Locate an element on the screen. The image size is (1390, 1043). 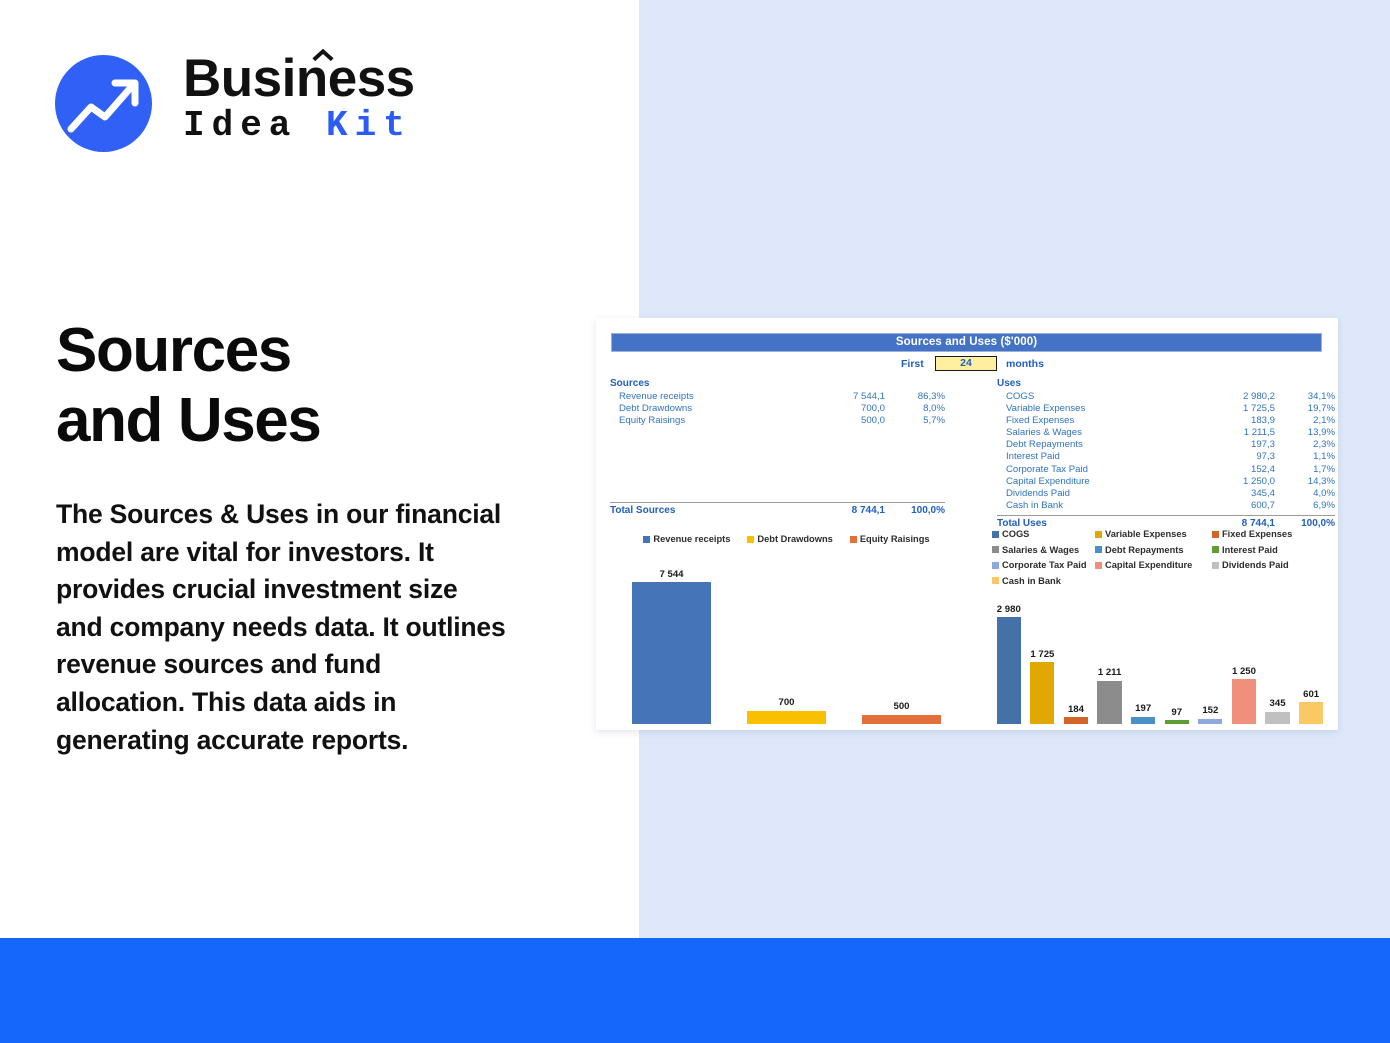
bar-value-label: 197 is located at coordinates (1143, 709).